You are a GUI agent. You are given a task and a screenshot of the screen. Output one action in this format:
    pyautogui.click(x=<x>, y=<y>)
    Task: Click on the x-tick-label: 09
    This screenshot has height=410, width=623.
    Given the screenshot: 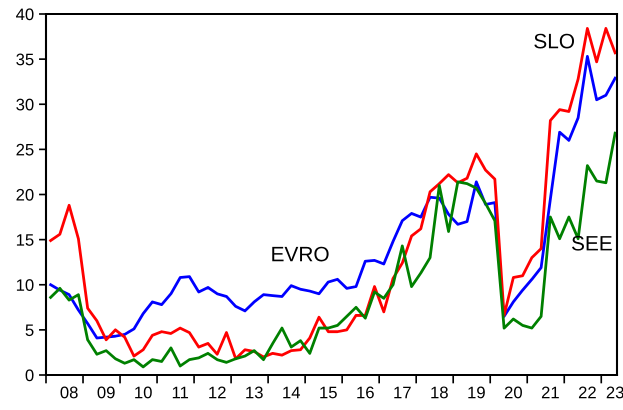 What is the action you would take?
    pyautogui.click(x=106, y=392)
    